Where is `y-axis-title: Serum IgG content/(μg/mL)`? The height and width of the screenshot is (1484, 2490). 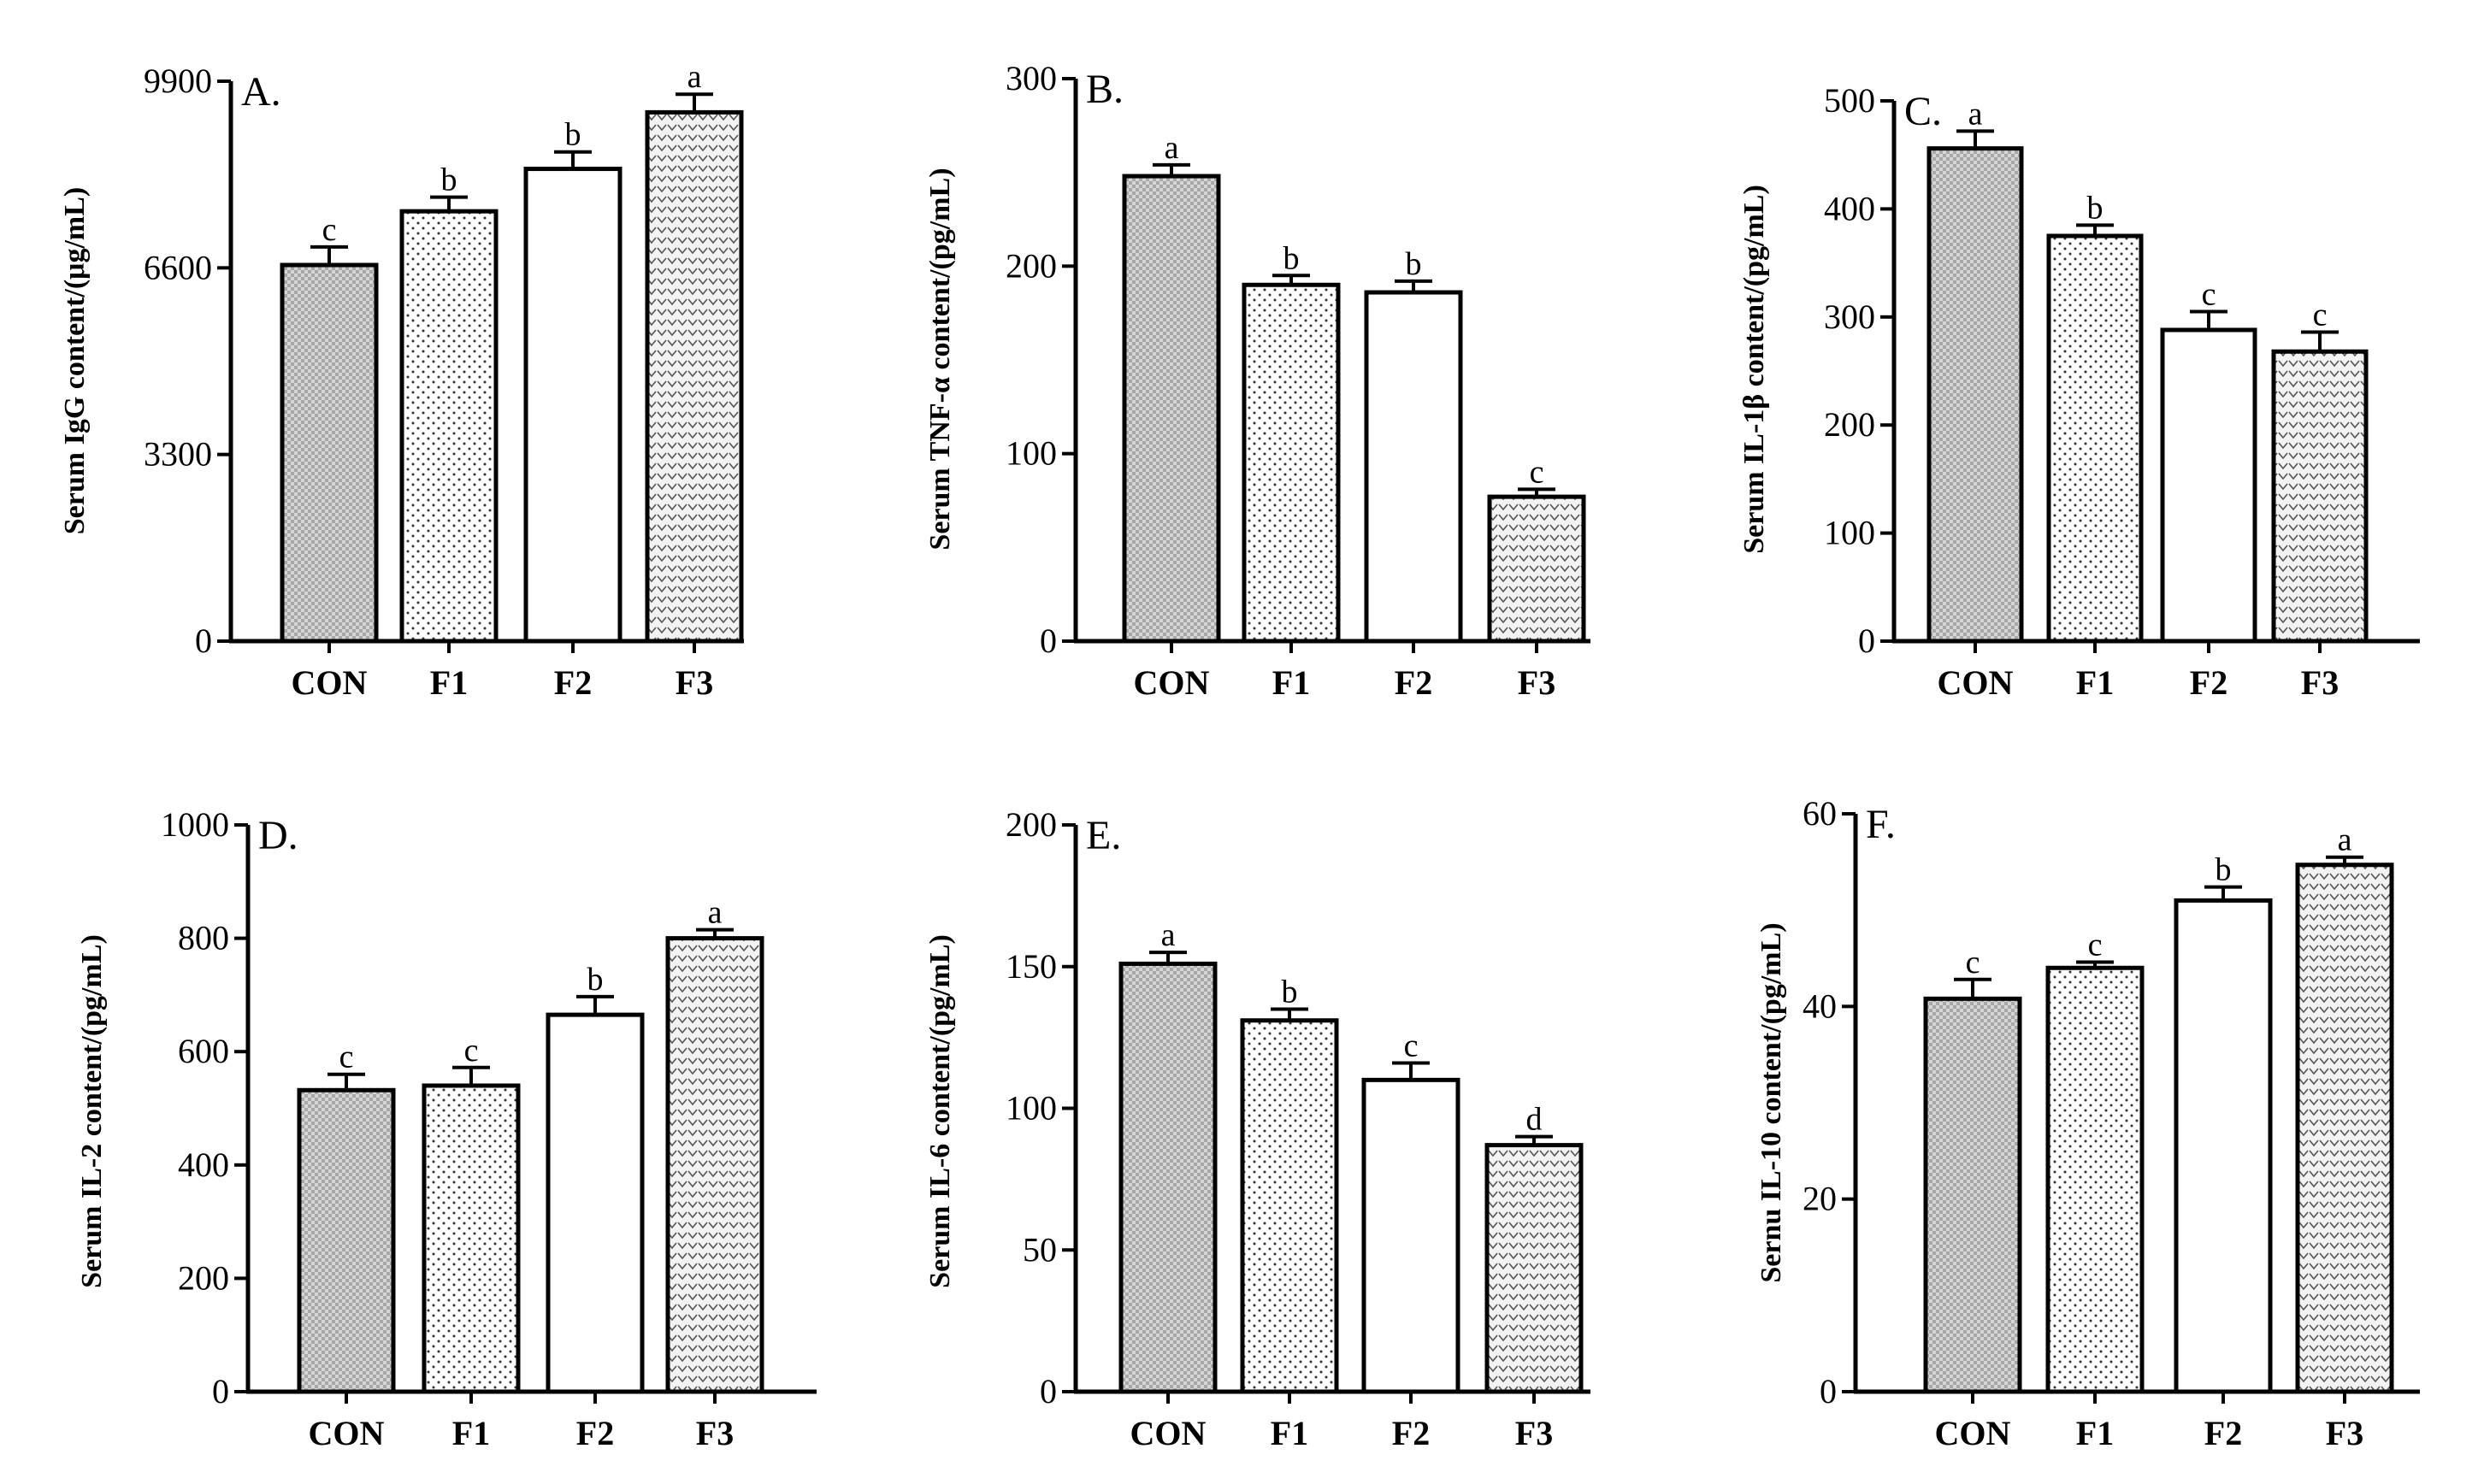 y-axis-title: Serum IgG content/(μg/mL) is located at coordinates (75, 360).